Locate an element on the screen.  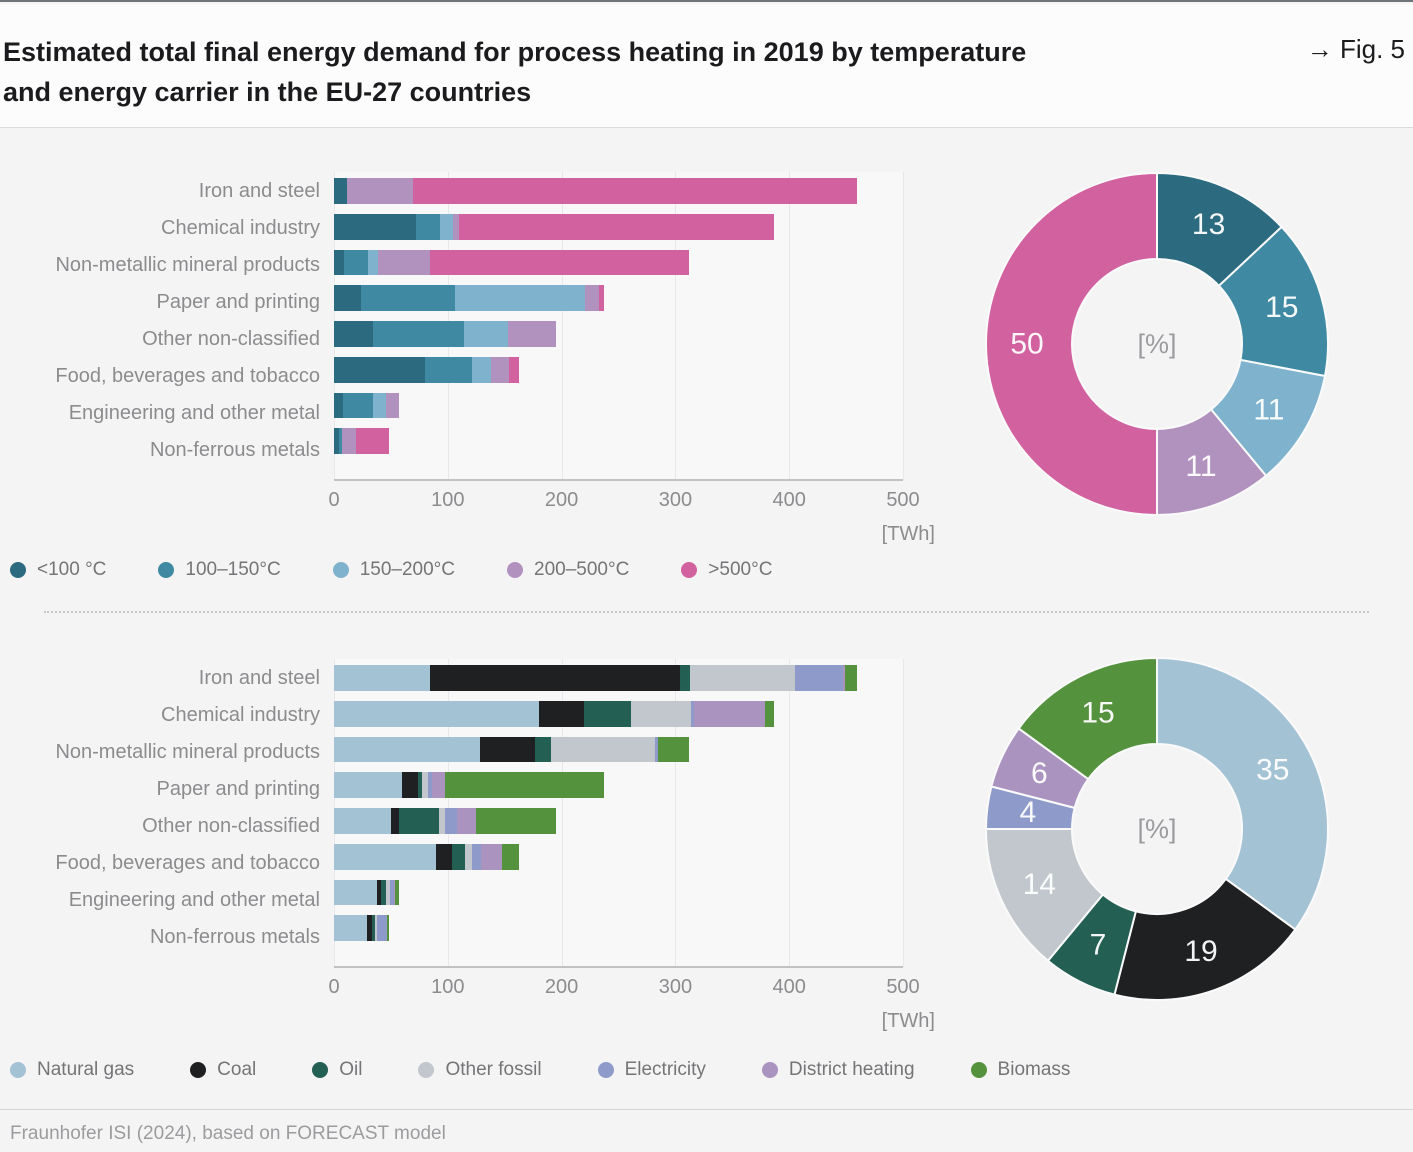
legend-item-natural-gas: Natural gas is located at coordinates (72, 1070).